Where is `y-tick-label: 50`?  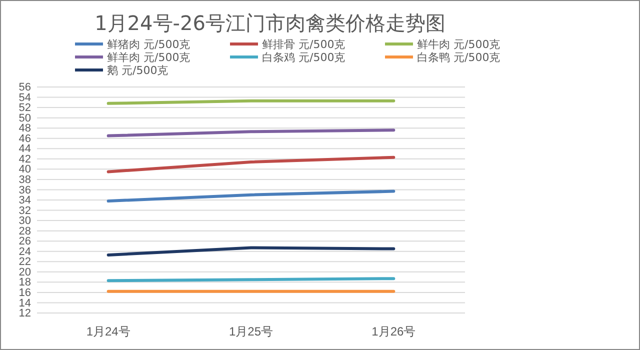 y-tick-label: 50 is located at coordinates (24, 118).